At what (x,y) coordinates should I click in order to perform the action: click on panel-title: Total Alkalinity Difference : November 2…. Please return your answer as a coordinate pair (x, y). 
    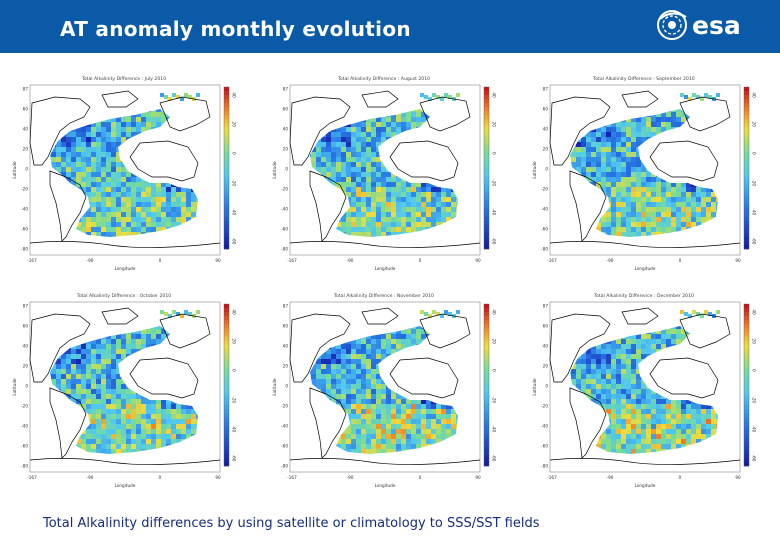
    Looking at the image, I should click on (383, 296).